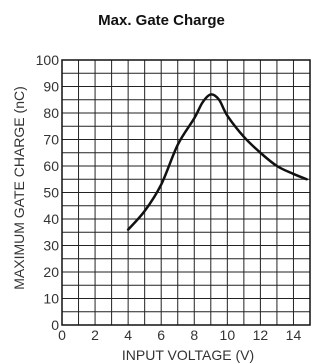 Image resolution: width=323 pixels, height=364 pixels. What do you see at coordinates (51, 87) in the screenshot?
I see `y-tick-label: 90` at bounding box center [51, 87].